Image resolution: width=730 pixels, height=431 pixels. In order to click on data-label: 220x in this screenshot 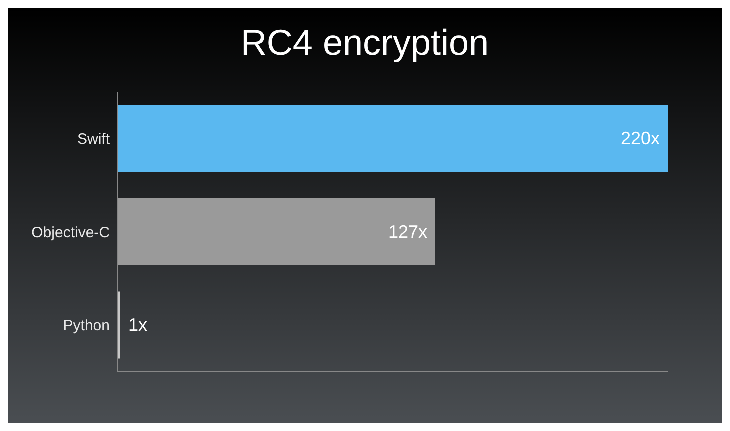, I will do `click(640, 138)`.